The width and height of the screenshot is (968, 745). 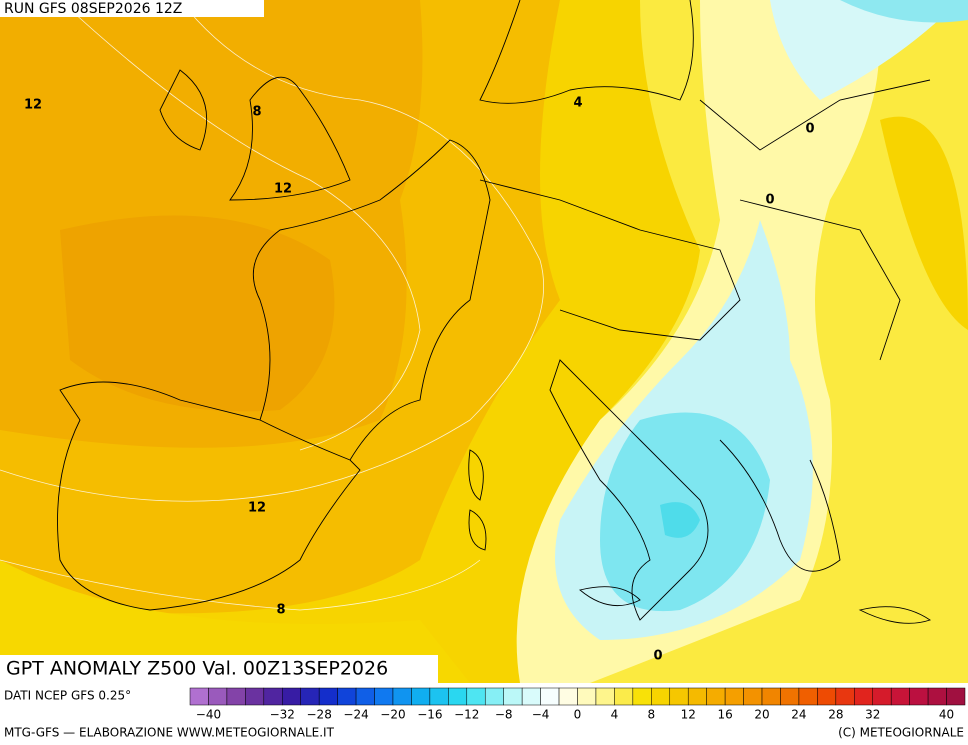 What do you see at coordinates (355, 715) in the screenshot?
I see `colorbar-tick-label: −24` at bounding box center [355, 715].